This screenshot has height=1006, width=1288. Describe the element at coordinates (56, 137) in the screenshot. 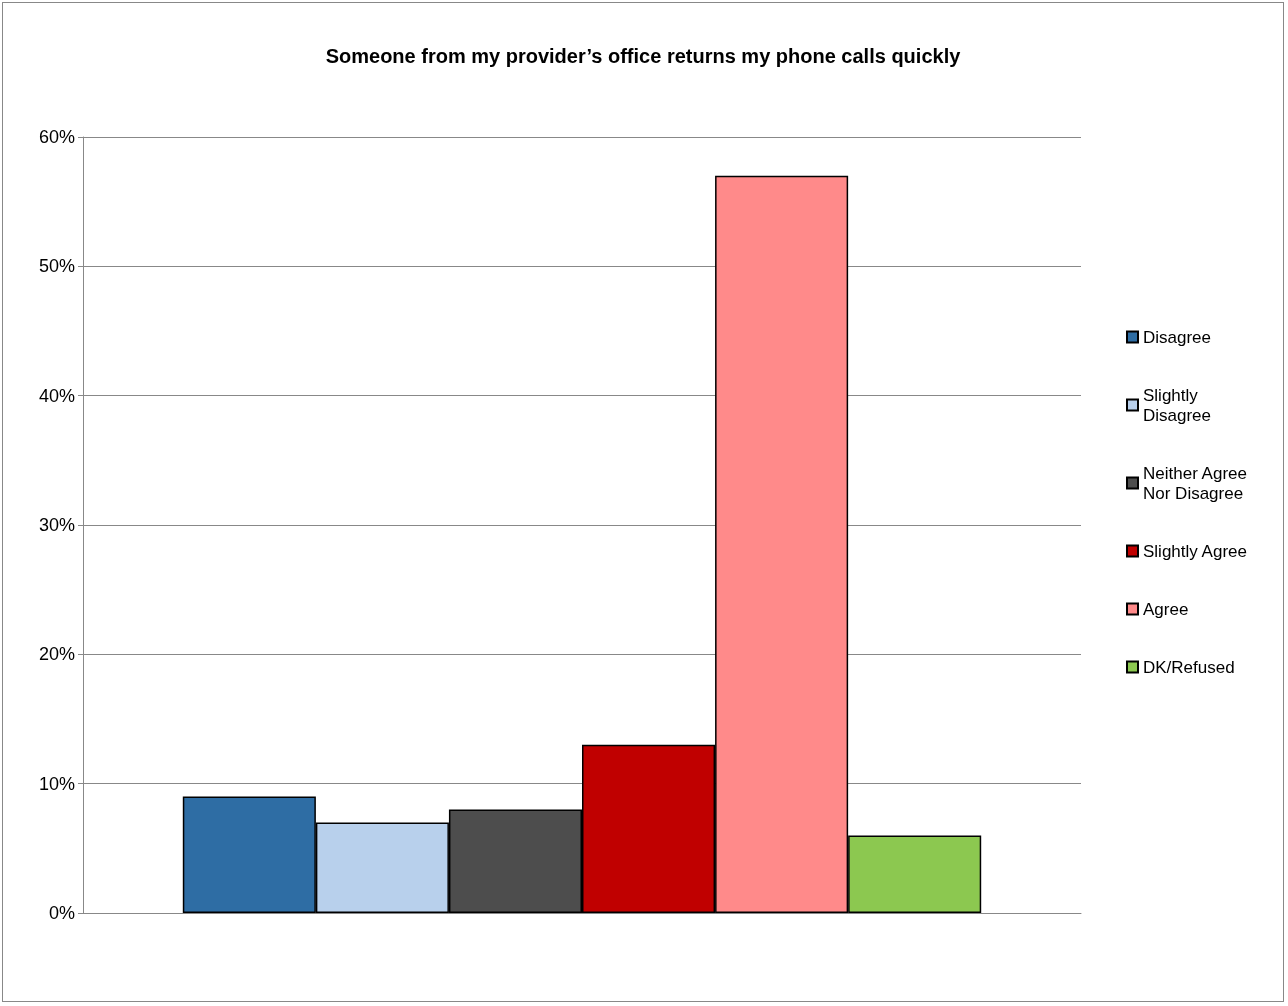

I see `y-tick-label: 60%` at that location.